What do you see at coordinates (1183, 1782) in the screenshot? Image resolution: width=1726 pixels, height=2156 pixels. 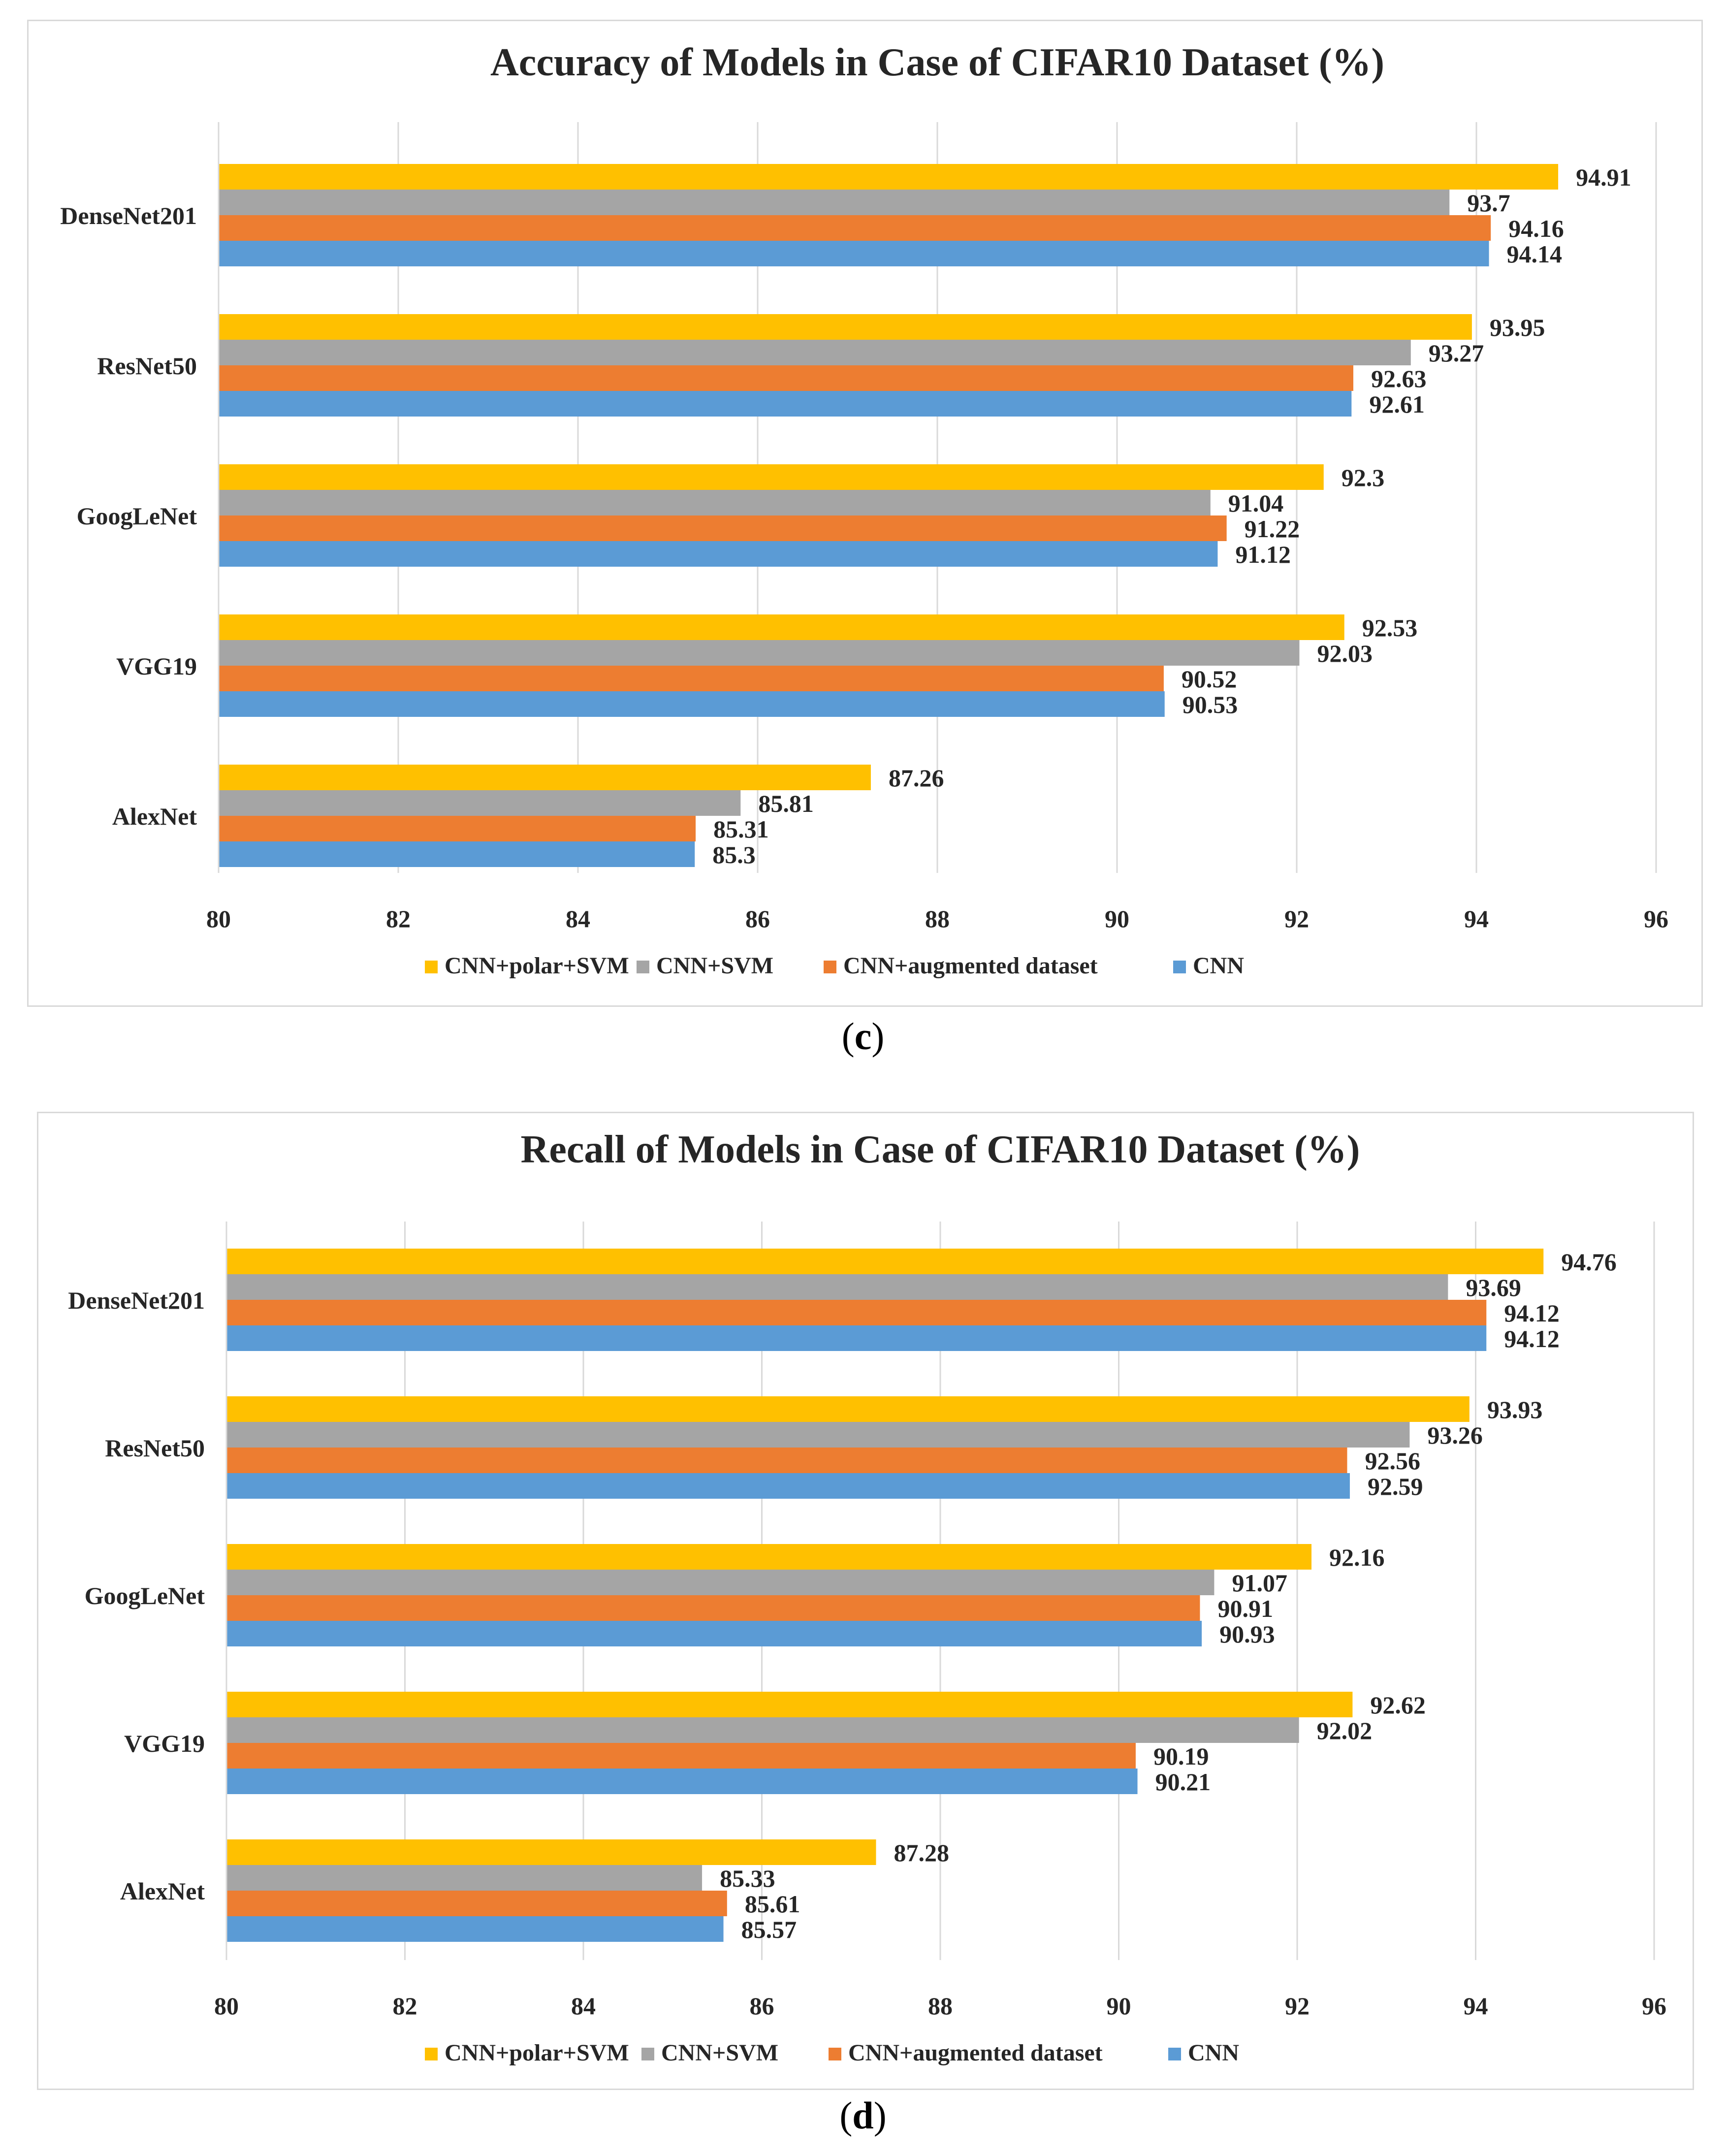 I see `data-label: 90.21` at bounding box center [1183, 1782].